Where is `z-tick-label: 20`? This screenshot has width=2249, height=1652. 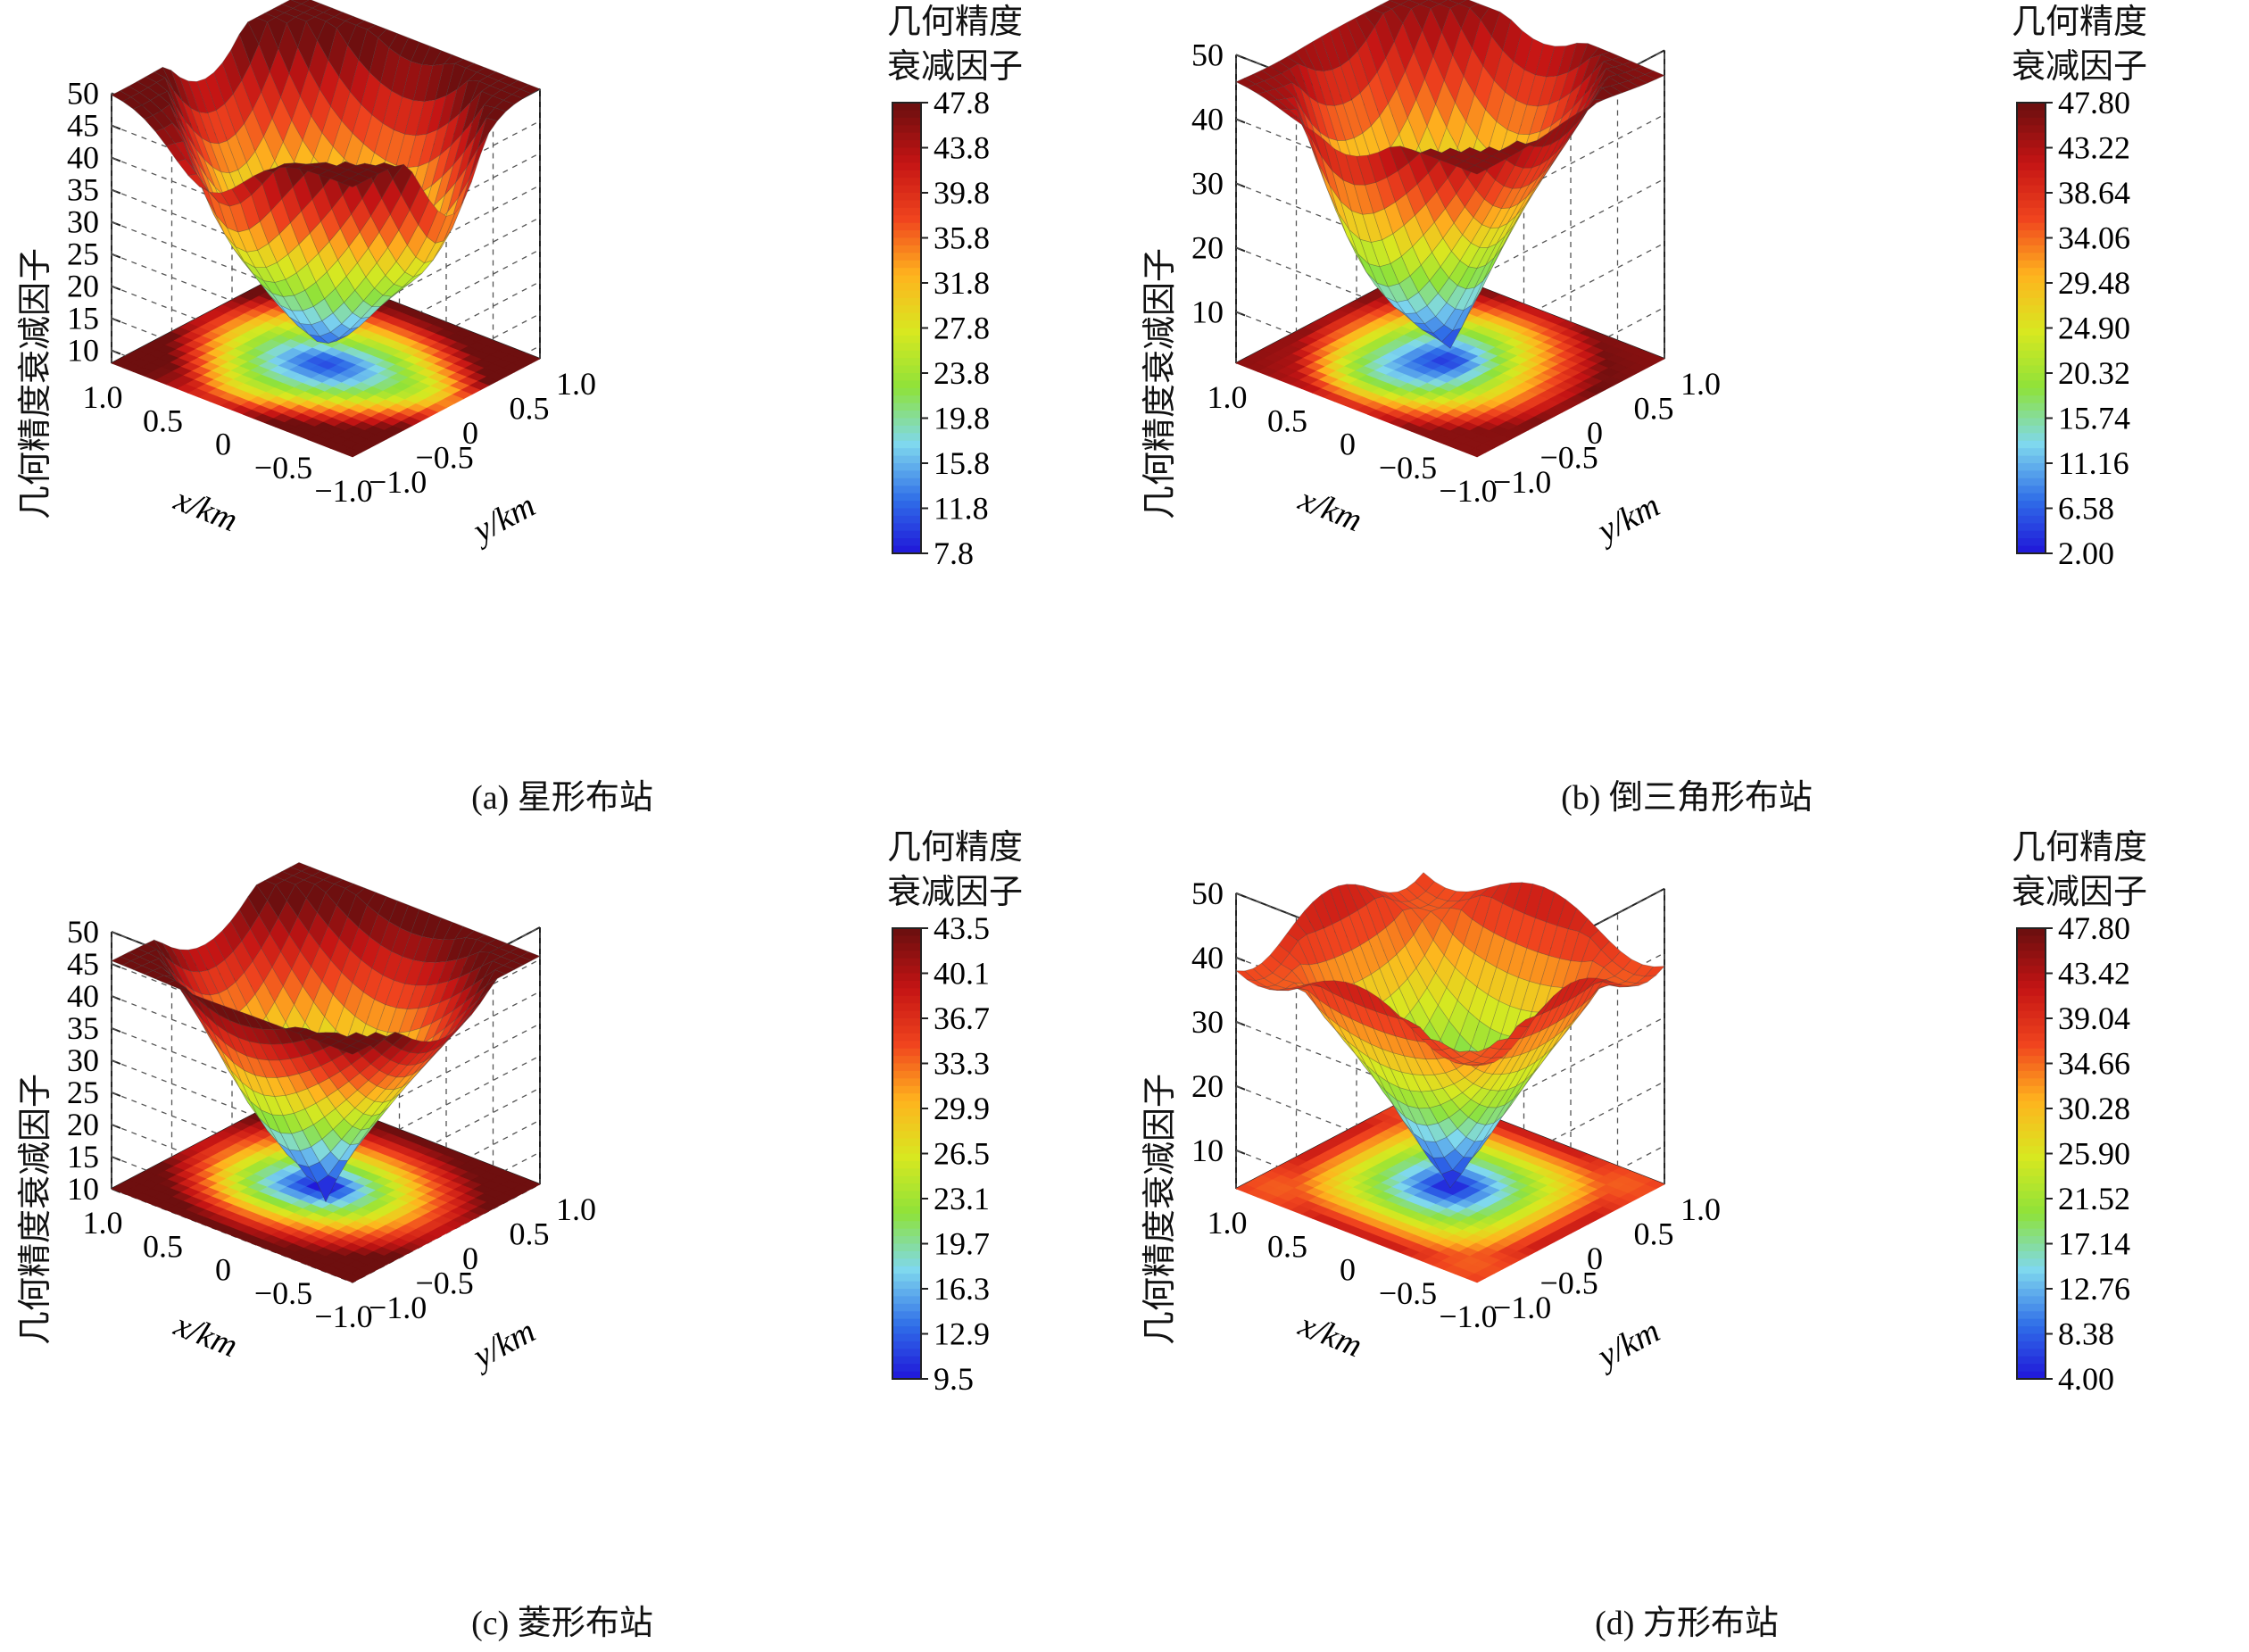
z-tick-label: 20 is located at coordinates (1207, 1086).